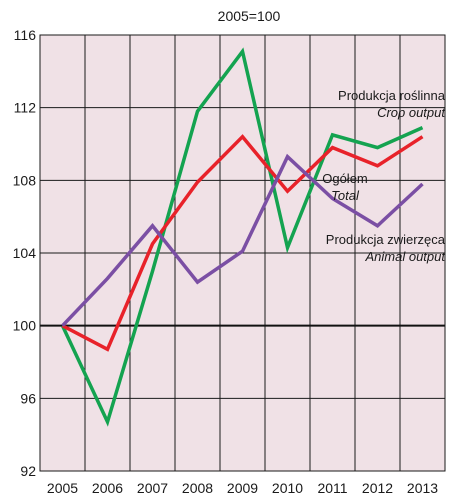  I want to click on x-tick-label: 2011, so click(332, 488).